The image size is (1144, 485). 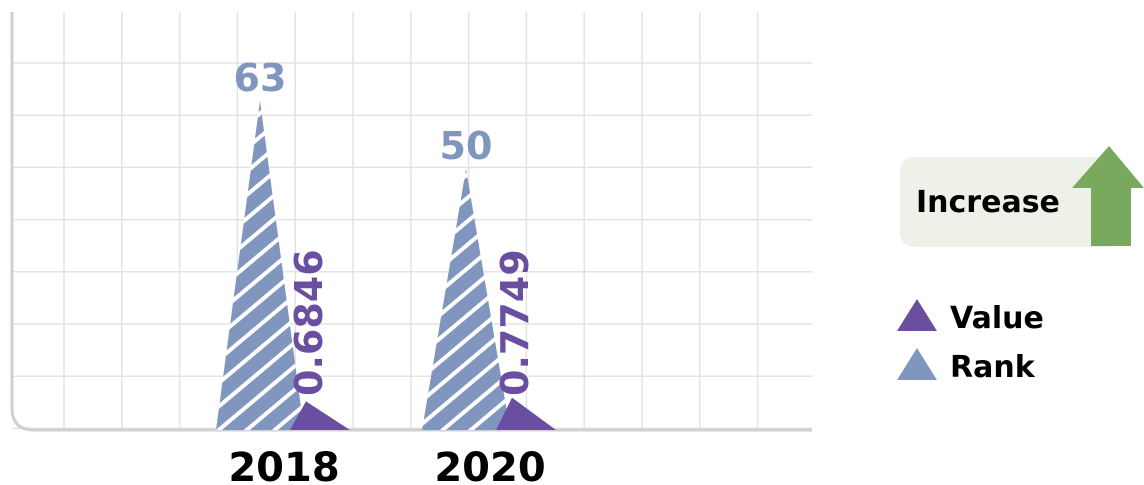 I want to click on legend-item-value: Value, so click(x=970, y=317).